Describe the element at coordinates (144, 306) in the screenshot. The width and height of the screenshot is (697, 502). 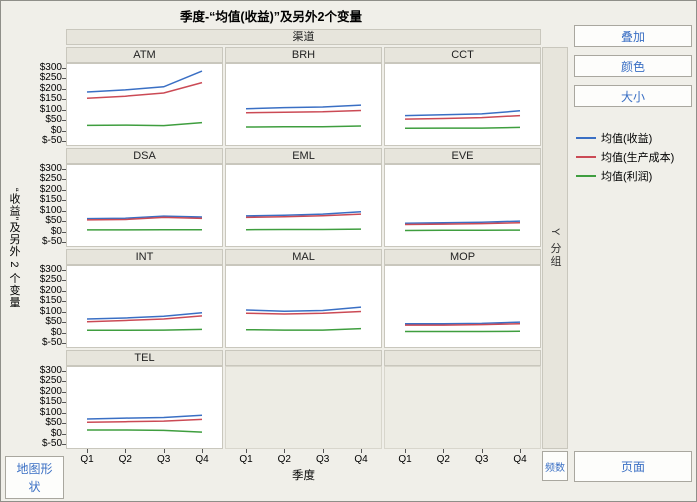
I see `panel-plot-INT` at that location.